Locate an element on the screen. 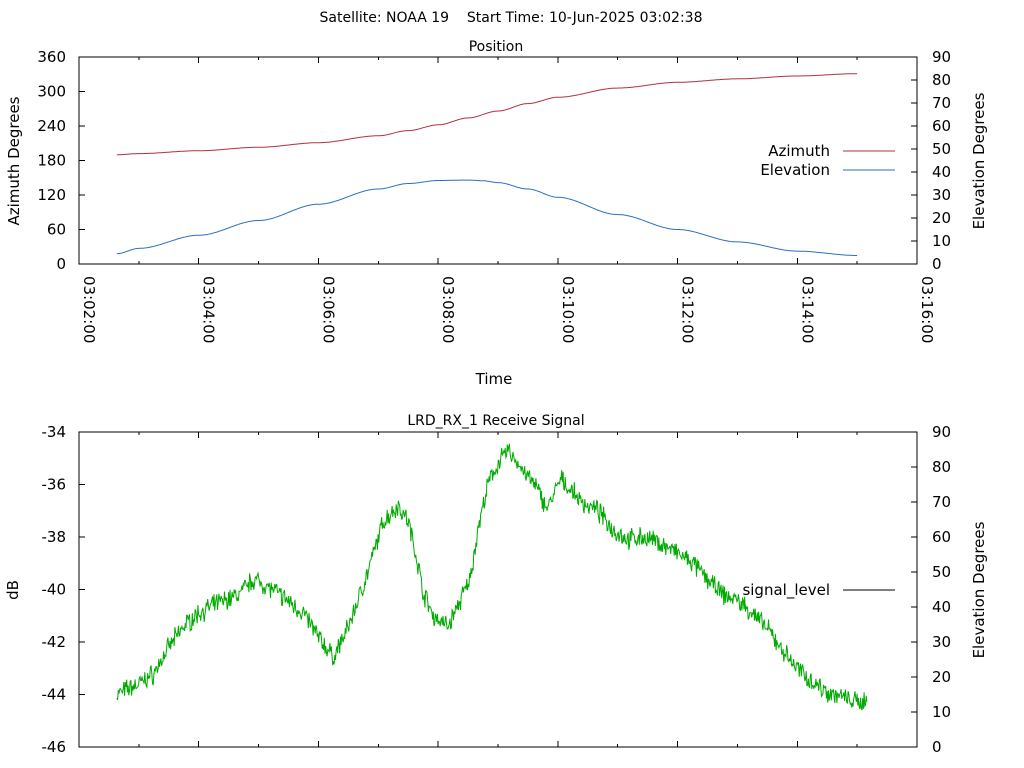  db-tick-label: -46 is located at coordinates (54, 747).